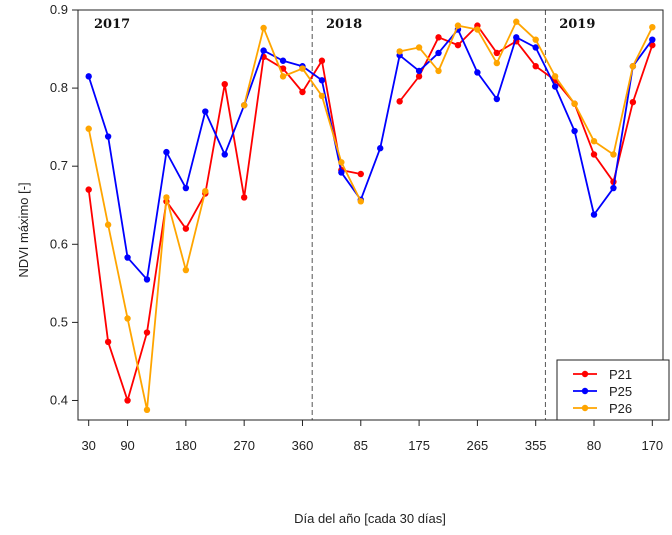 Image resolution: width=672 pixels, height=535 pixels. I want to click on legend-box, so click(613, 390).